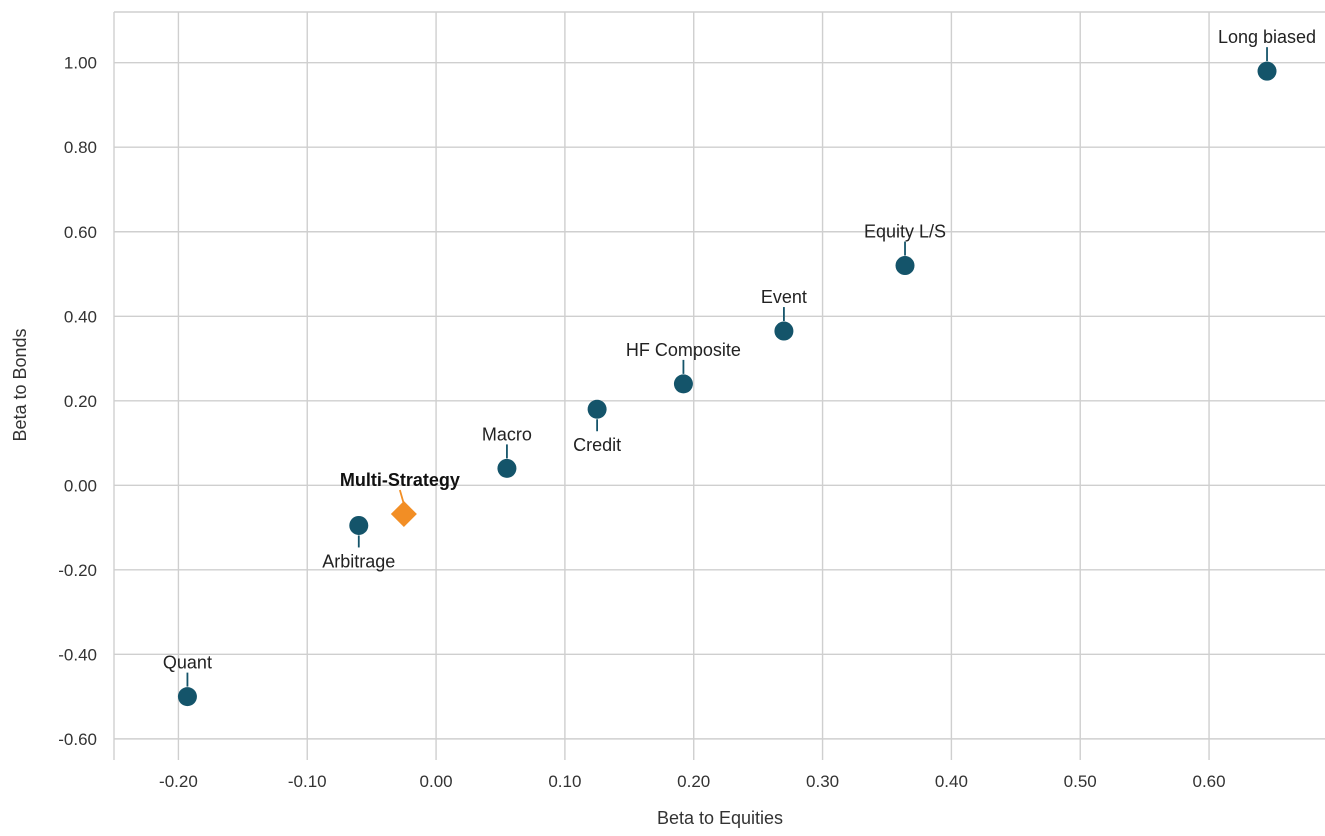  I want to click on point-label: Long biased, so click(1267, 37).